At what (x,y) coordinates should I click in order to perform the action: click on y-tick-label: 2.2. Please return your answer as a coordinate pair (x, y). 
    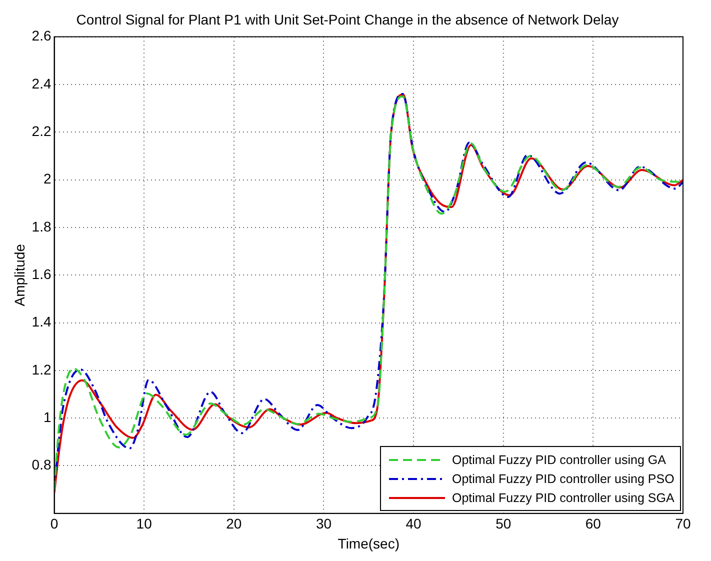
    Looking at the image, I should click on (42, 130).